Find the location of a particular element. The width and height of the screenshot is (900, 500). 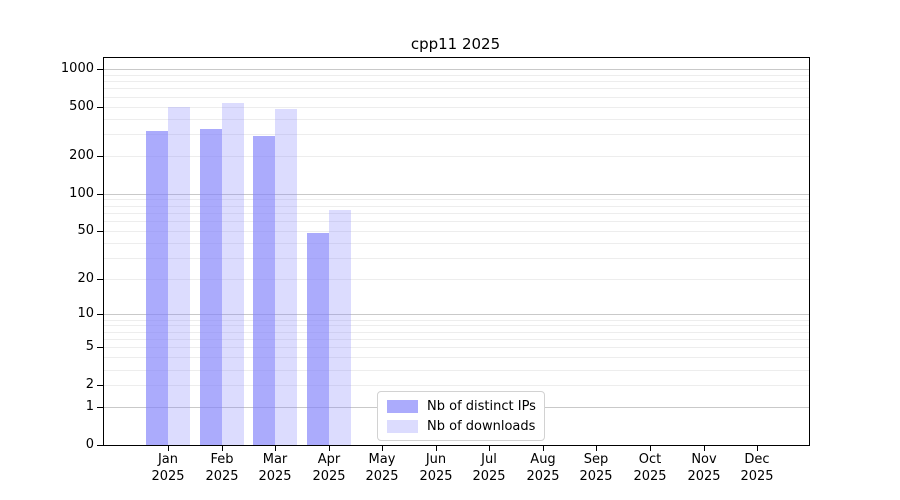

legend-swatch-downloads-icon is located at coordinates (402, 426).